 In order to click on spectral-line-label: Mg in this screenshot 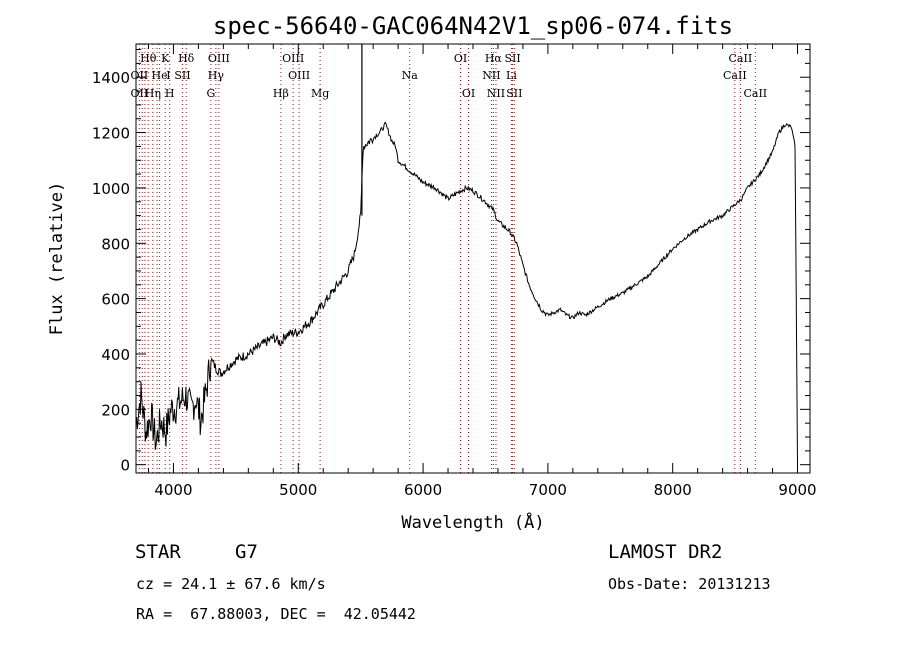, I will do `click(320, 93)`.